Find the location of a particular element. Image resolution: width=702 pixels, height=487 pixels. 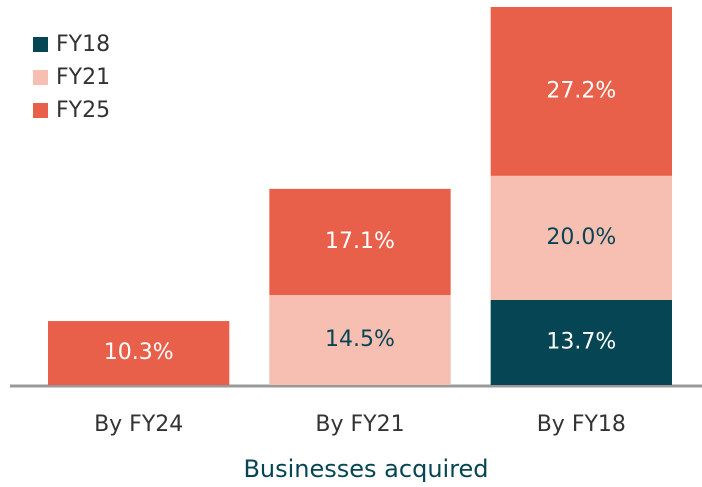

x-axis-title: Businesses acquired is located at coordinates (365, 469).